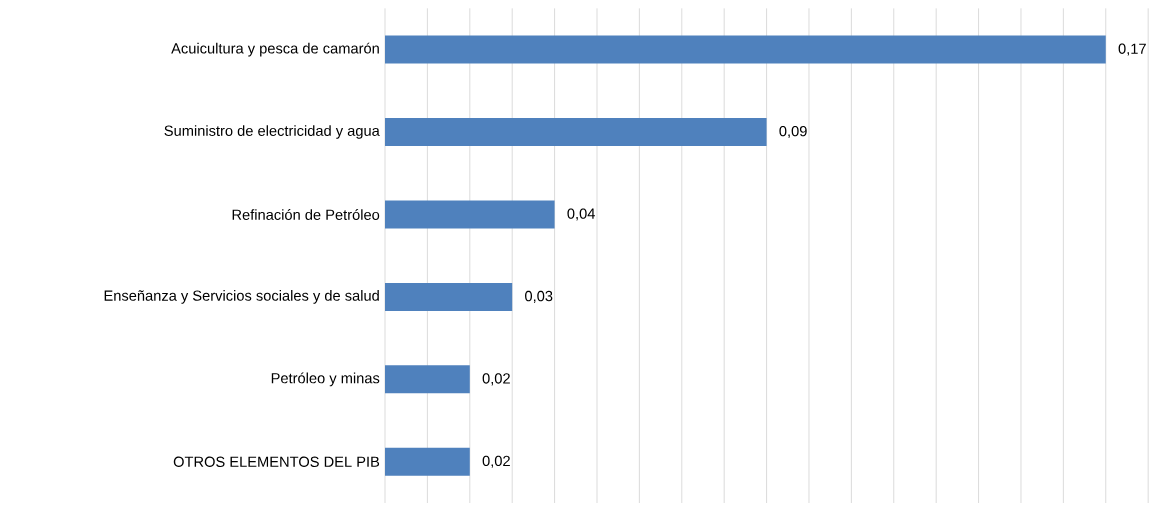  I want to click on y-tick-label: Enseñanza y Servicios sociales y de salud, so click(241, 297).